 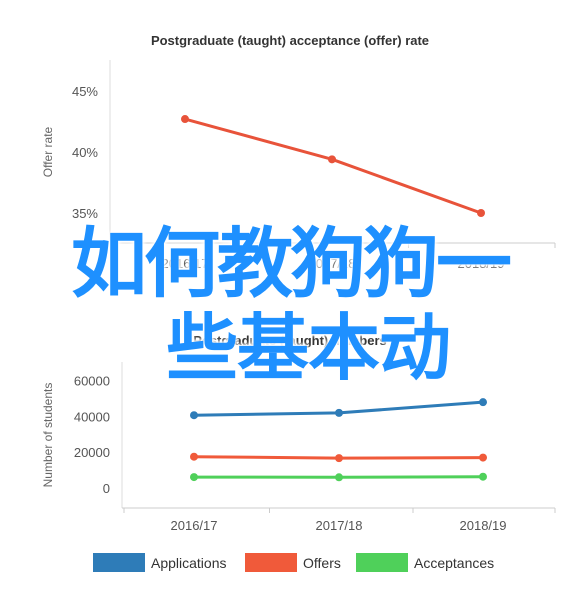 What do you see at coordinates (332, 263) in the screenshot?
I see `chart-0-x-tick-label: 2017/18` at bounding box center [332, 263].